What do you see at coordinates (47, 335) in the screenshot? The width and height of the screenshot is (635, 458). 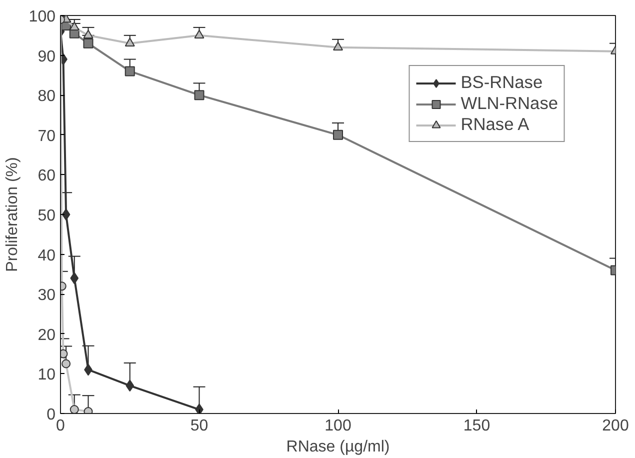 I see `y-tick-label: 20` at bounding box center [47, 335].